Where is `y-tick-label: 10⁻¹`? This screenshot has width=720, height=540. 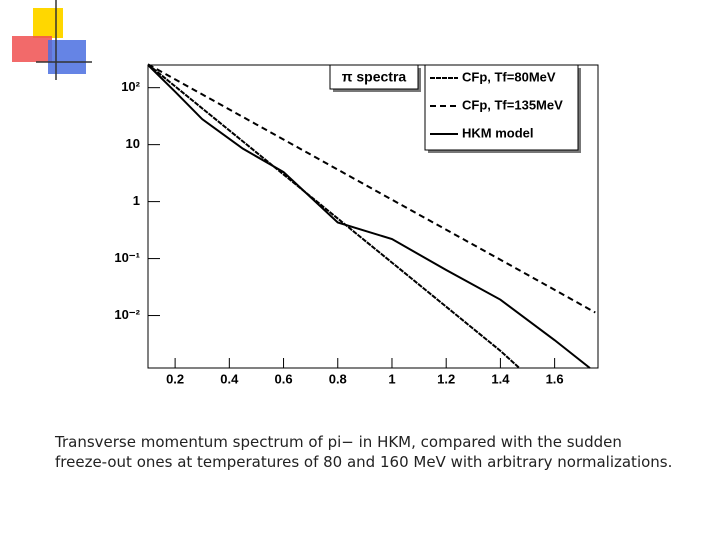
y-tick-label: 10⁻¹ is located at coordinates (127, 257).